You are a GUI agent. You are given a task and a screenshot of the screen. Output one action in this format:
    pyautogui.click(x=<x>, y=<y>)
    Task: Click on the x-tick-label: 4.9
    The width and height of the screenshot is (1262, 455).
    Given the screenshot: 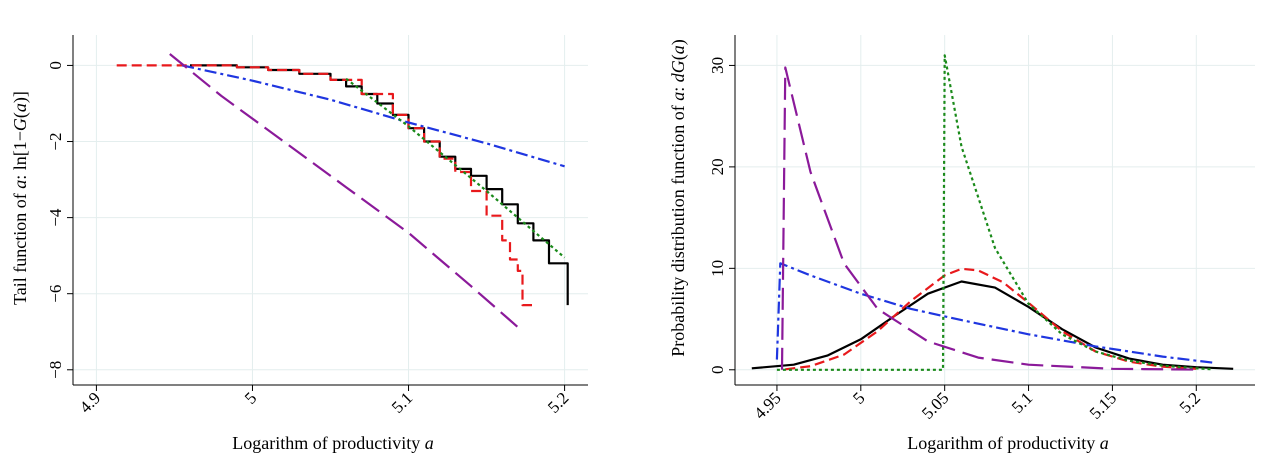 What is the action you would take?
    pyautogui.click(x=90, y=402)
    